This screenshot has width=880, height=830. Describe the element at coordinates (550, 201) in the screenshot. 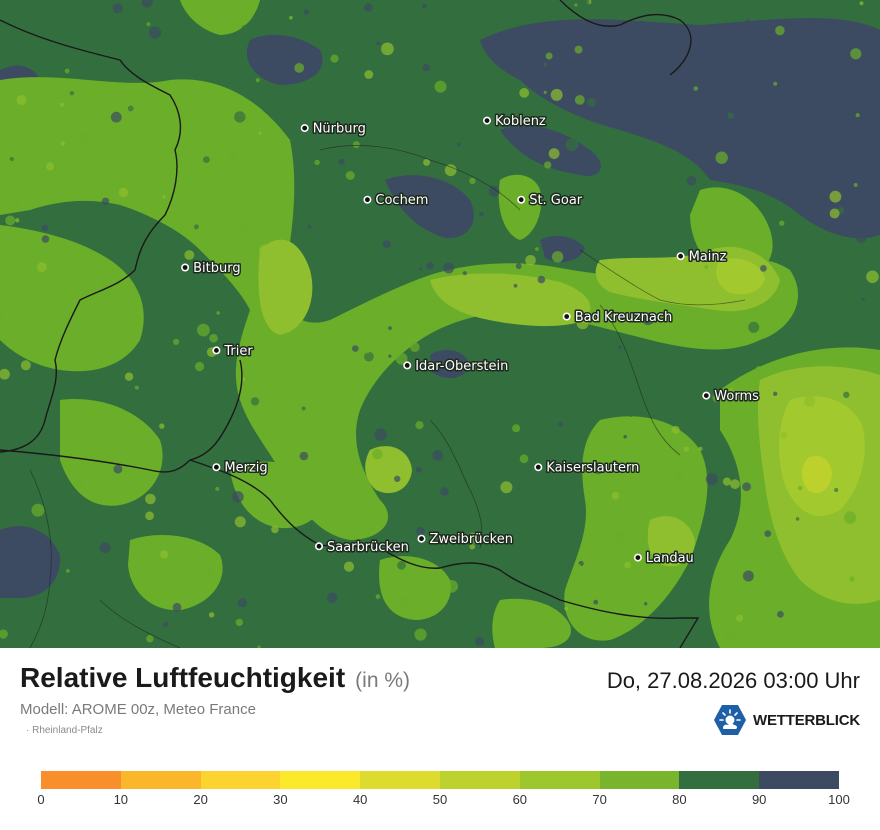

I see `city-marker: St. Goar` at that location.